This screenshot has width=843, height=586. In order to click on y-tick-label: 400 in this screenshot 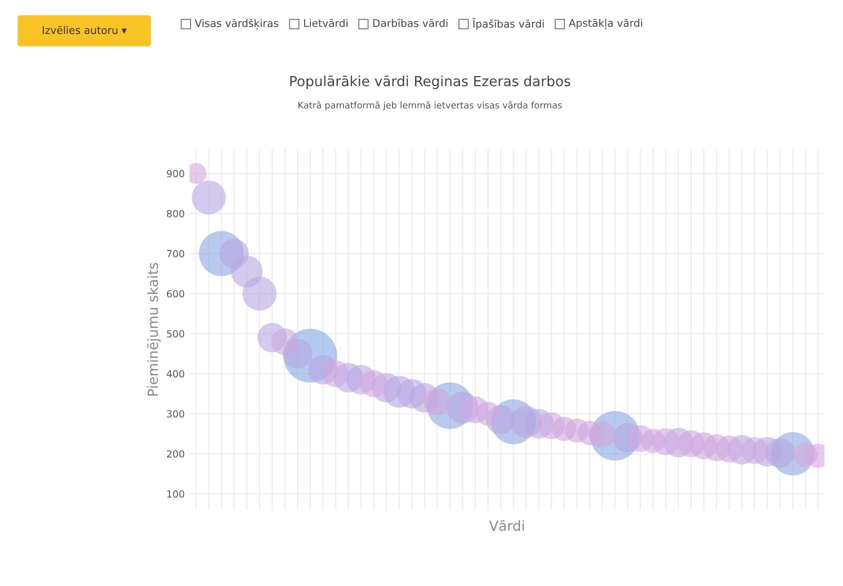, I will do `click(175, 374)`.